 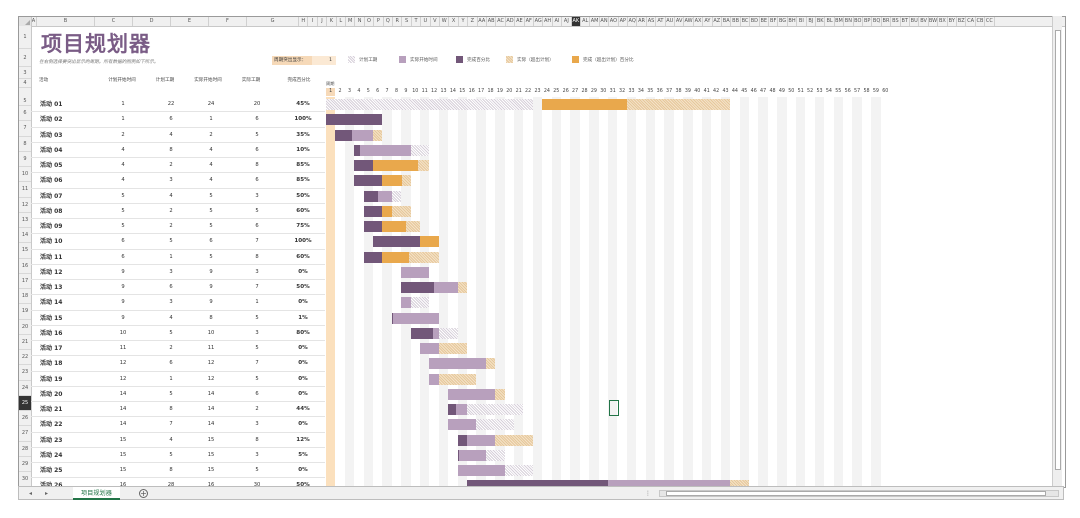 I want to click on column-header-ay: AY, so click(x=708, y=21).